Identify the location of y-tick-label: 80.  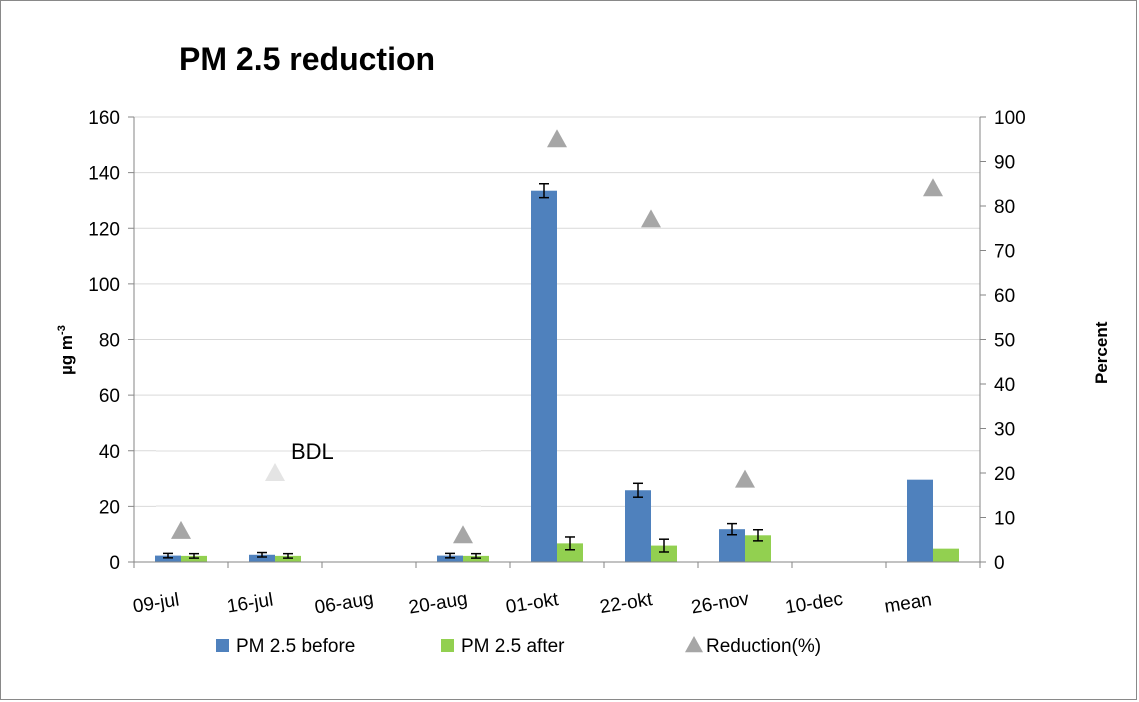
(109, 341).